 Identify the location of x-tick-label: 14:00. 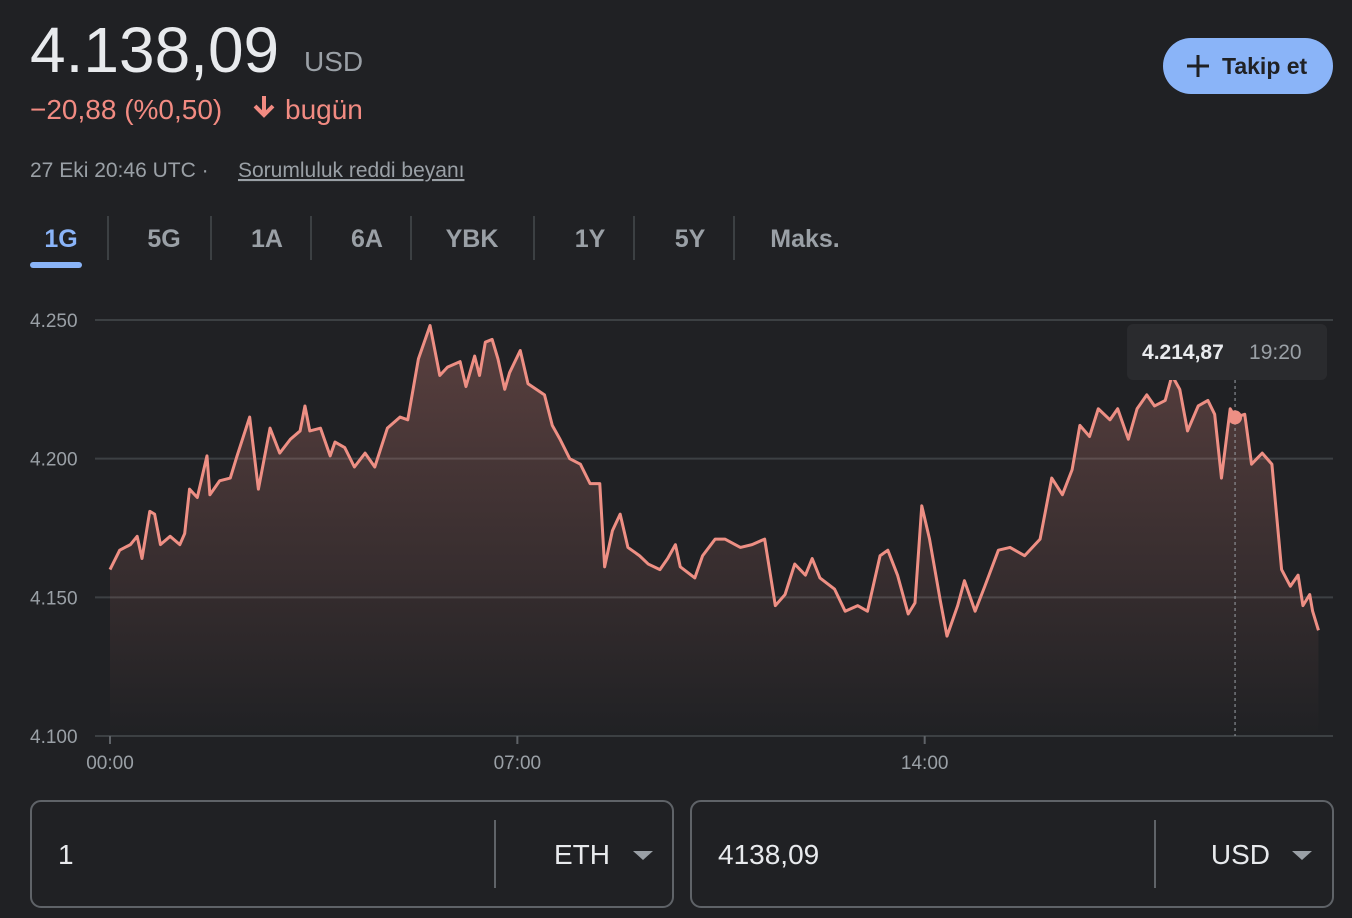
(925, 763).